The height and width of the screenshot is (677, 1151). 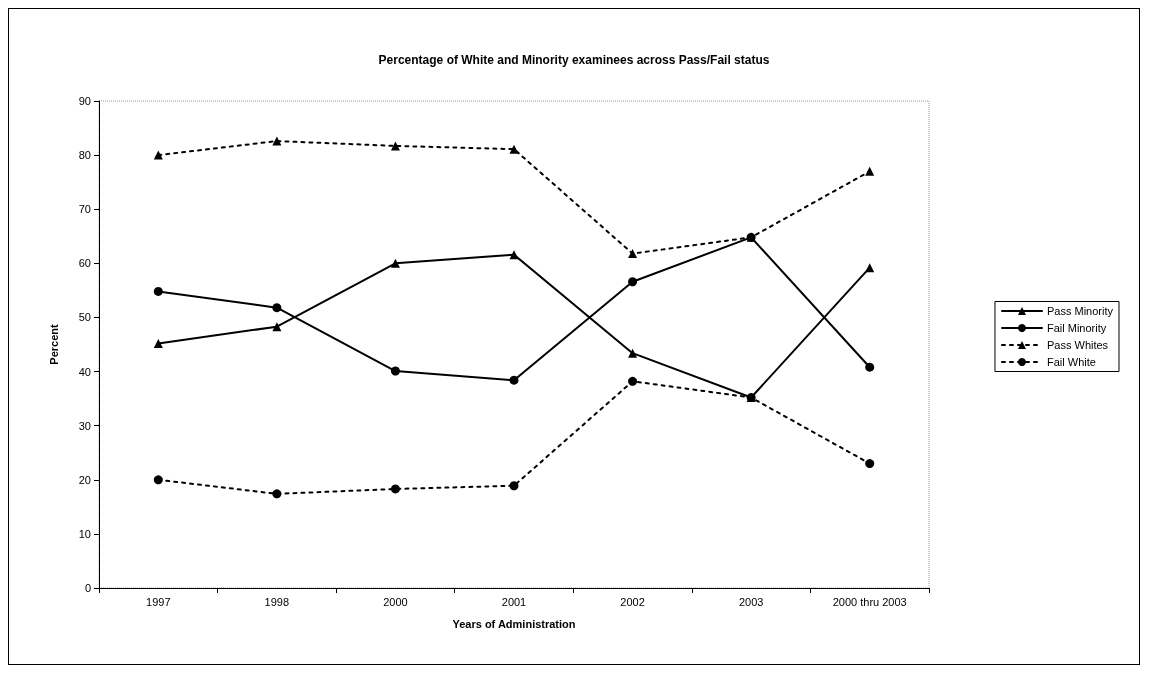 I want to click on y-tick-label: 30, so click(x=84, y=425).